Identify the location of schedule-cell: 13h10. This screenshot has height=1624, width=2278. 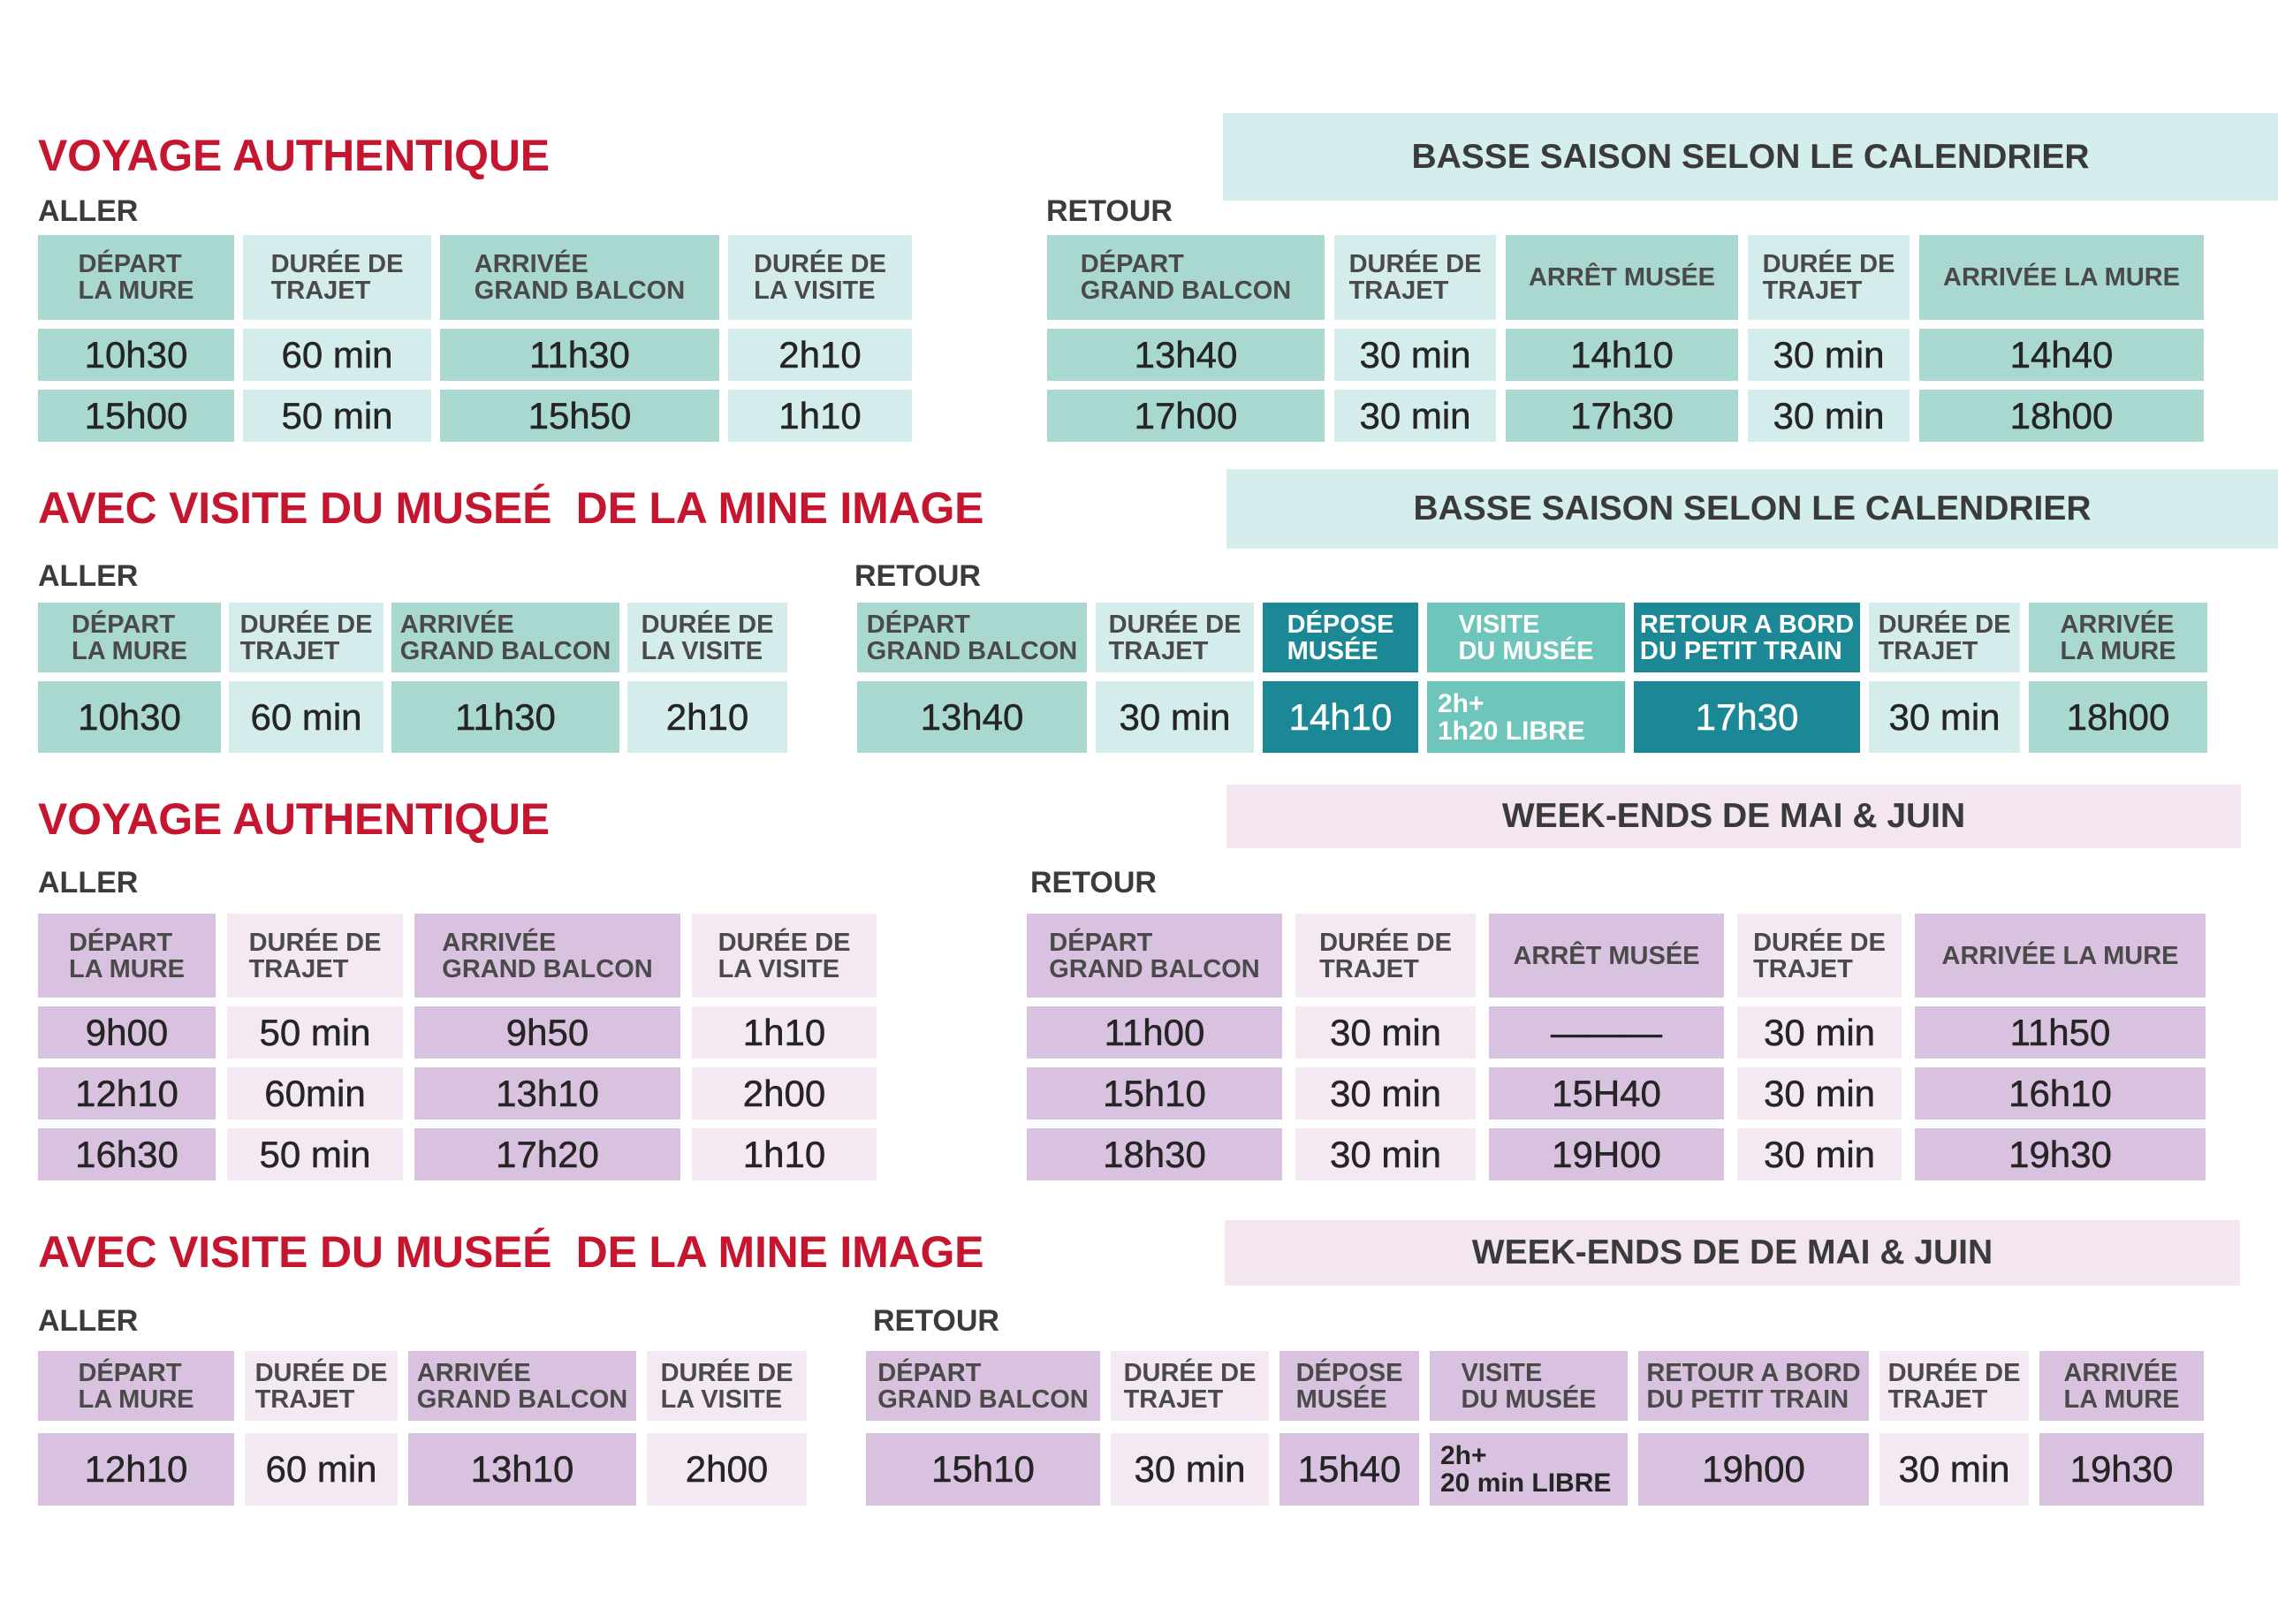
(522, 1469).